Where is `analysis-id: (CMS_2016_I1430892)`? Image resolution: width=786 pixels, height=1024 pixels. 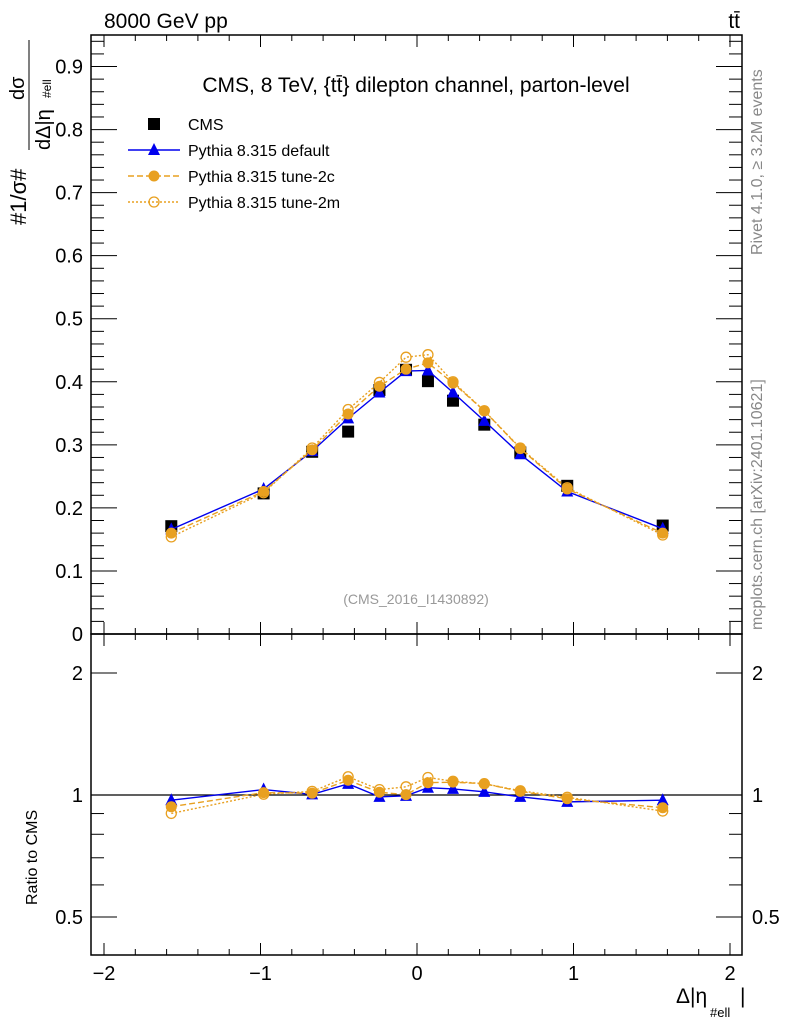 analysis-id: (CMS_2016_I1430892) is located at coordinates (416, 599).